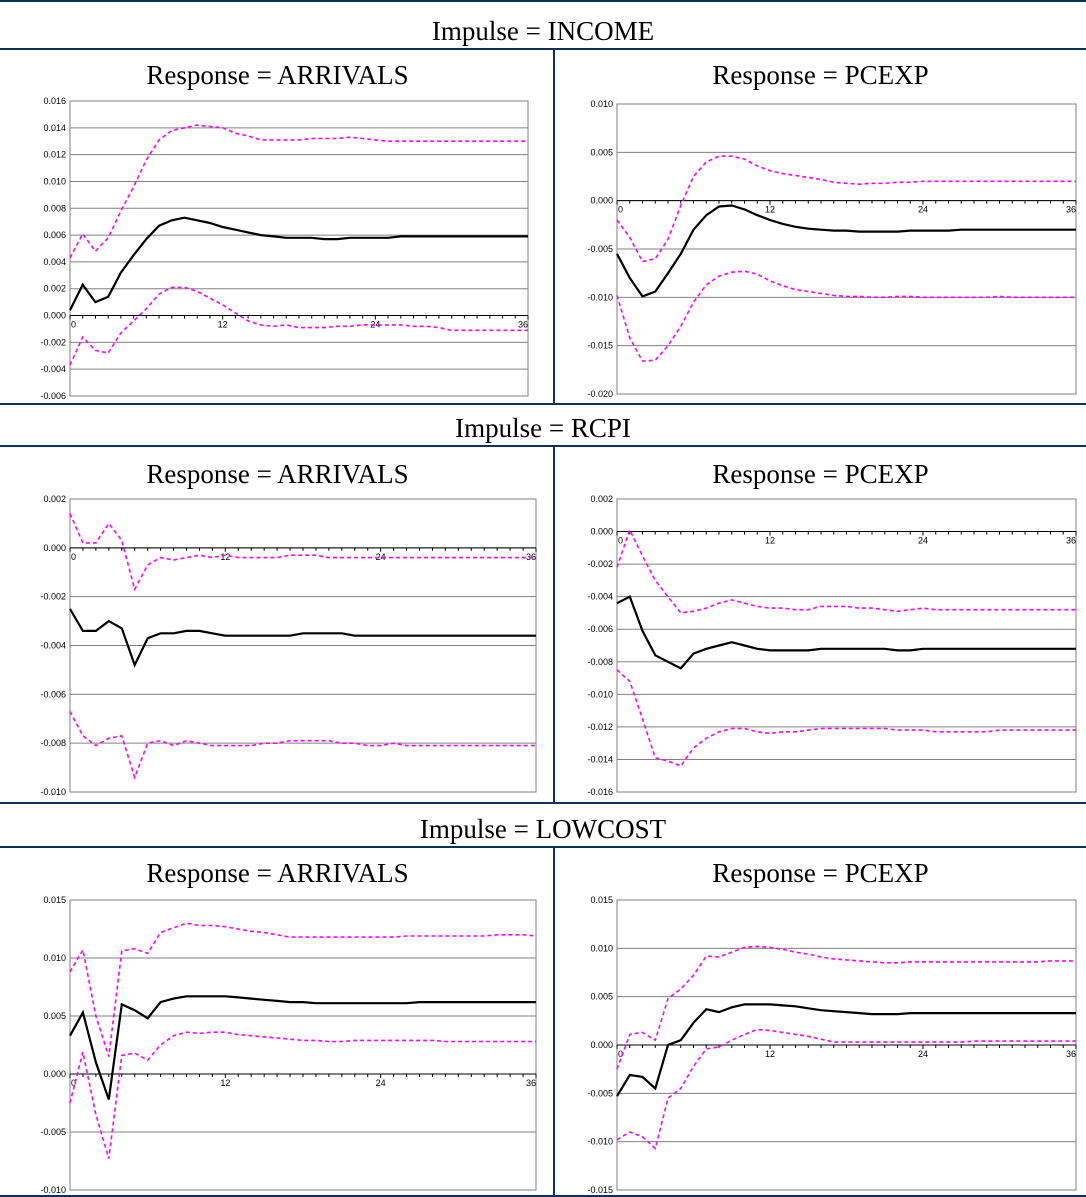 Image resolution: width=1086 pixels, height=1197 pixels. Describe the element at coordinates (600, 727) in the screenshot. I see `y-tick-label: -0.012` at that location.